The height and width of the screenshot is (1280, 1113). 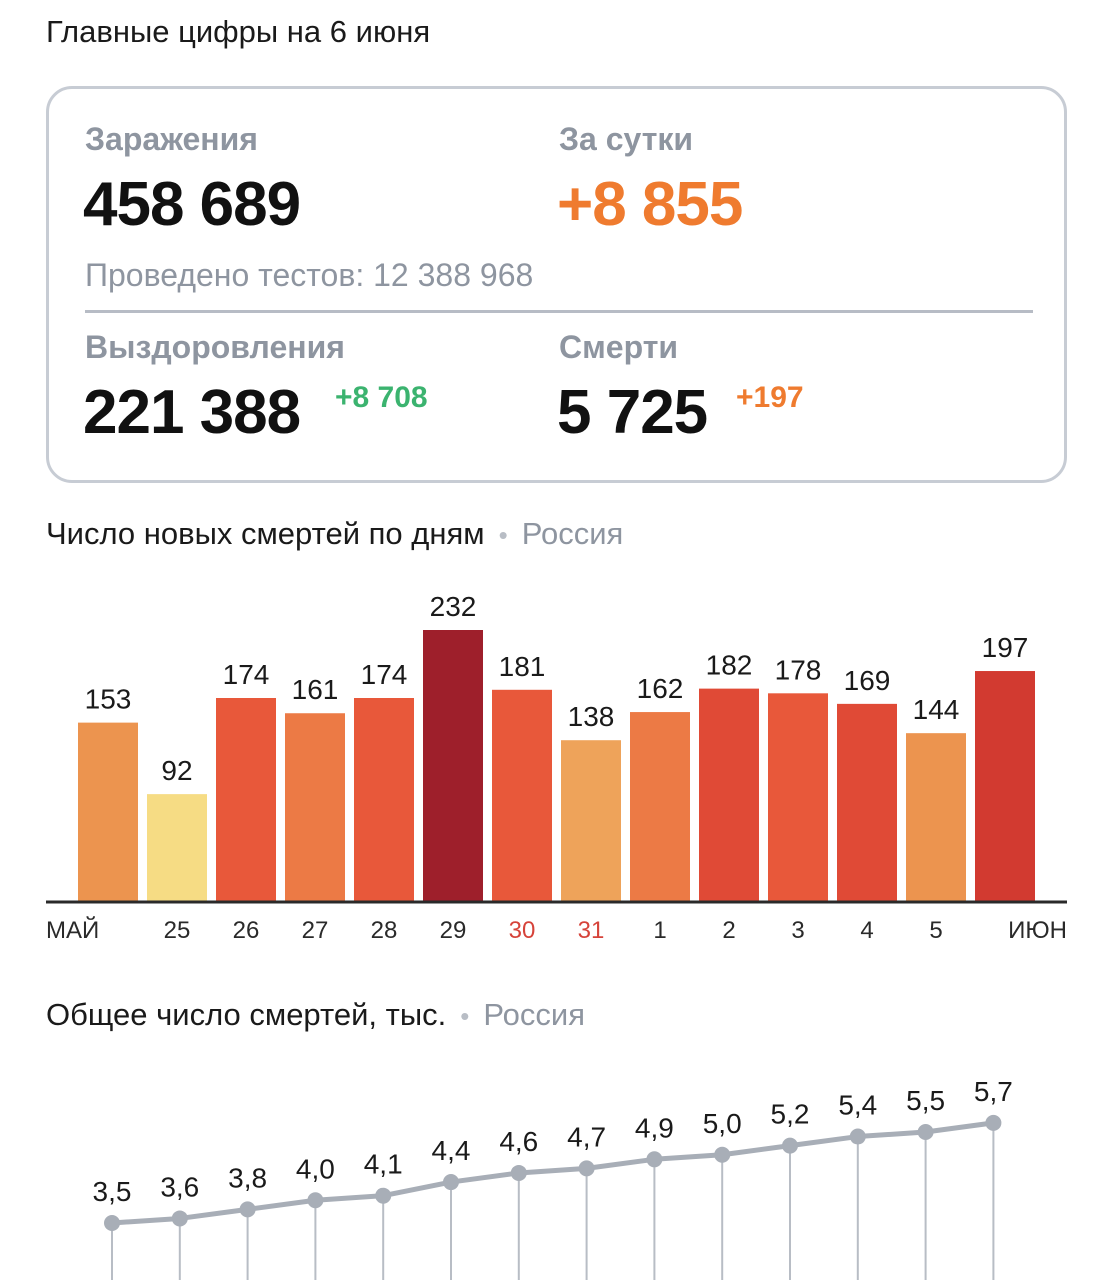 What do you see at coordinates (1037, 930) in the screenshot?
I see `x-tick-label: ИЮН` at bounding box center [1037, 930].